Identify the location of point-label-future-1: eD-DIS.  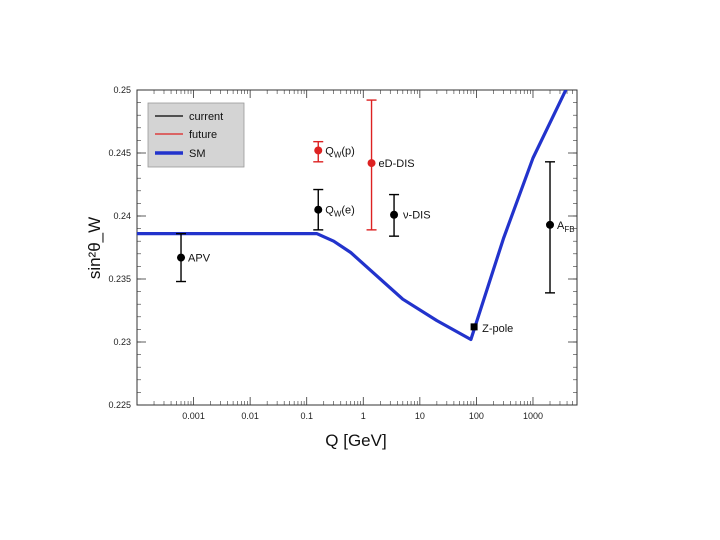
(397, 164).